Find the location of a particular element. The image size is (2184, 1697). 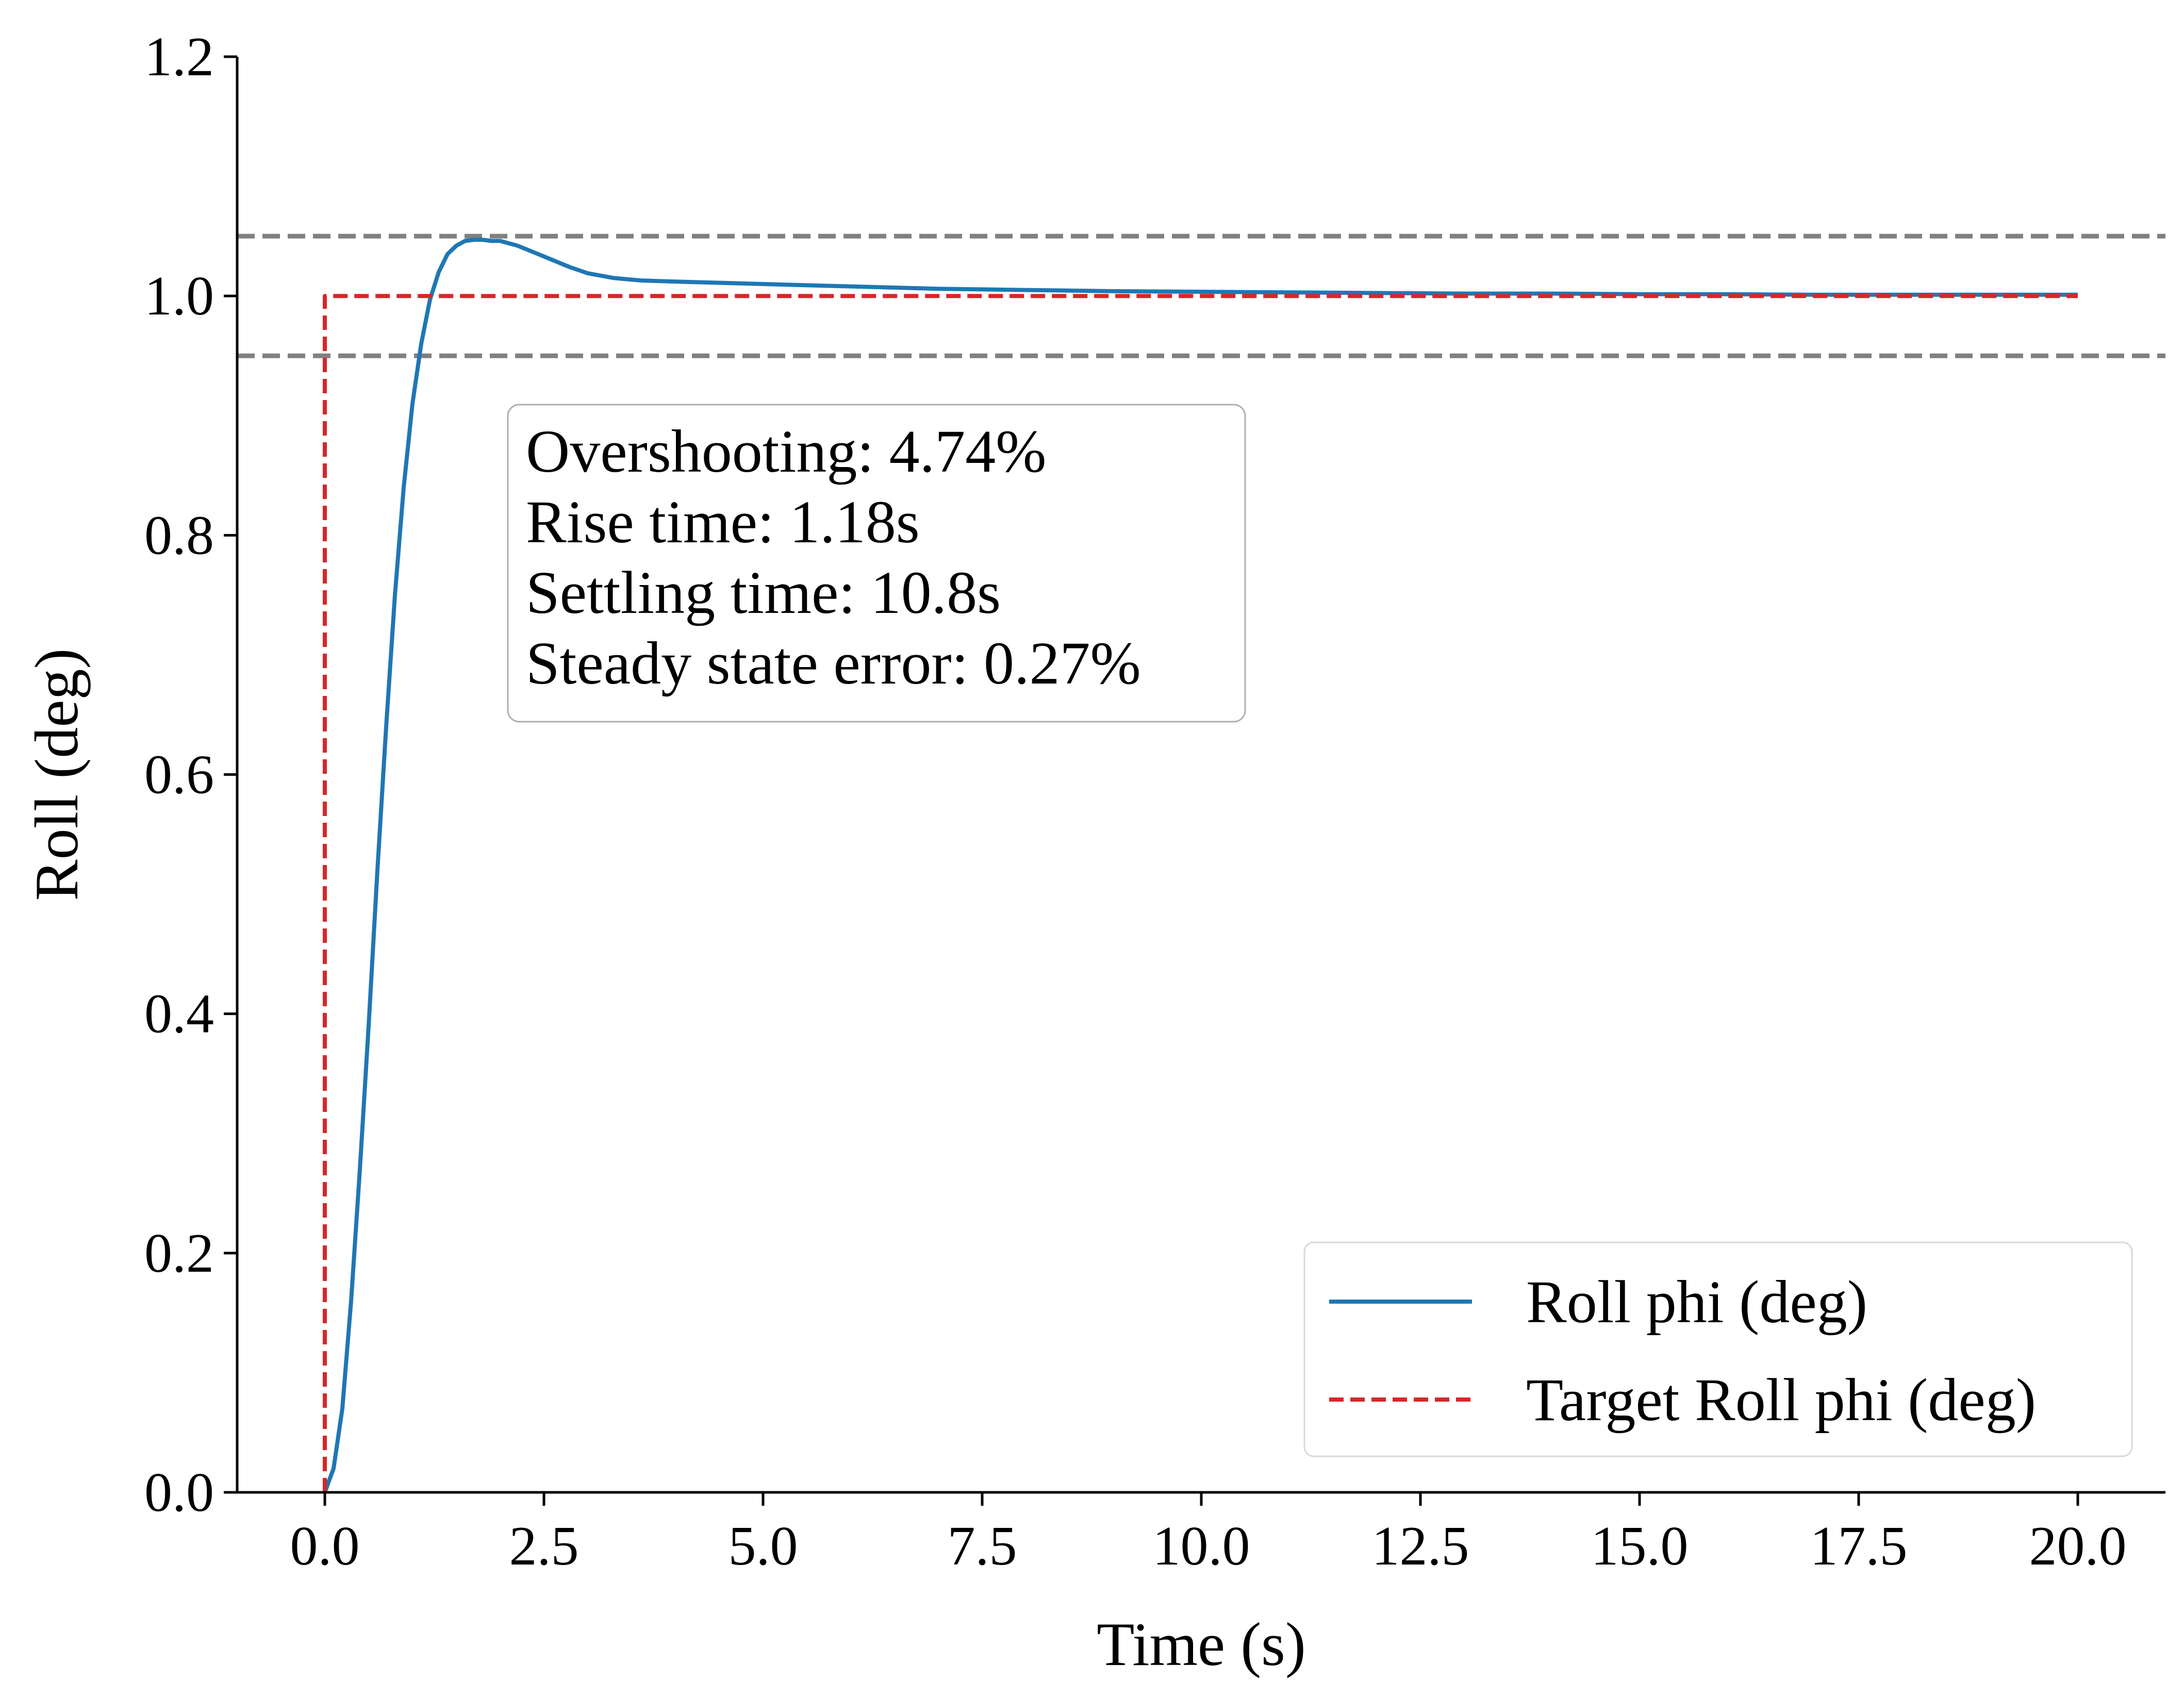

reference-lines is located at coordinates (1201, 296).